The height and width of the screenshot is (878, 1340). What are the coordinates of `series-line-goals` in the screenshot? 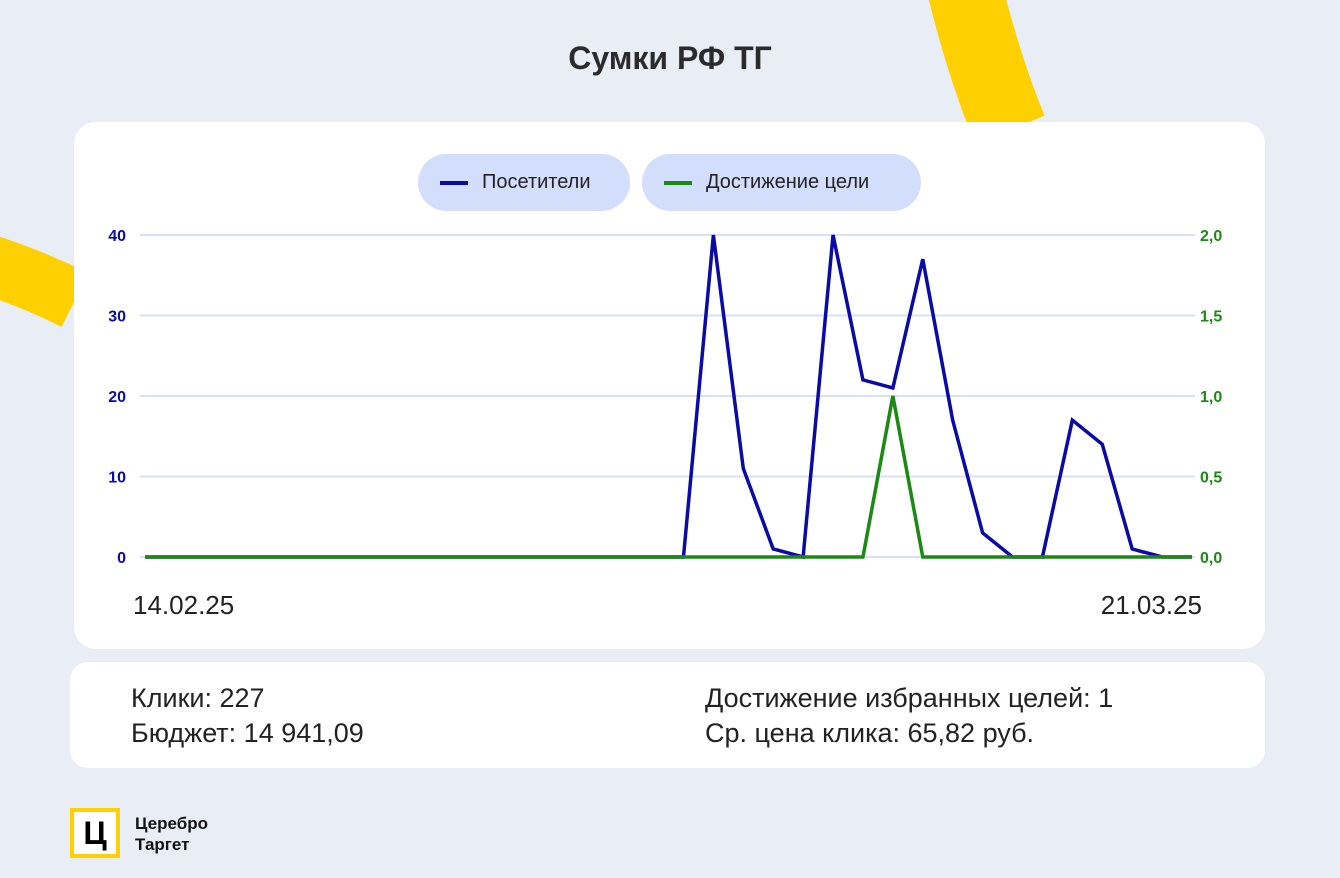 It's located at (668, 477).